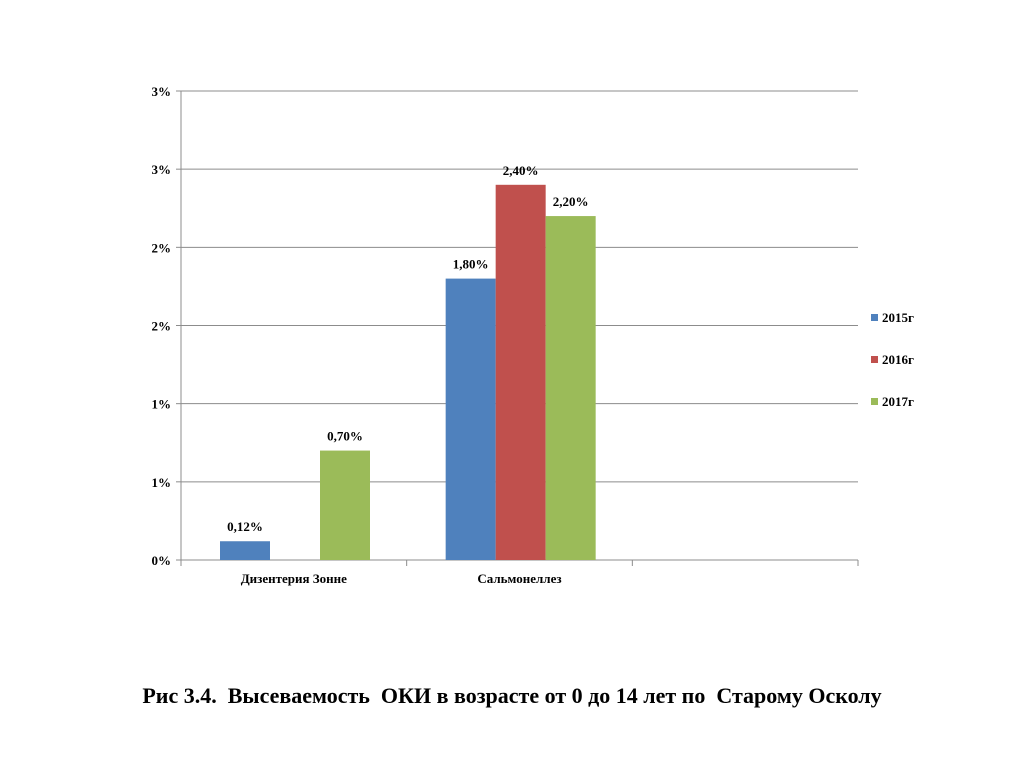 Image resolution: width=1024 pixels, height=767 pixels. I want to click on x-tick-label: Сальмонеллез, so click(519, 578).